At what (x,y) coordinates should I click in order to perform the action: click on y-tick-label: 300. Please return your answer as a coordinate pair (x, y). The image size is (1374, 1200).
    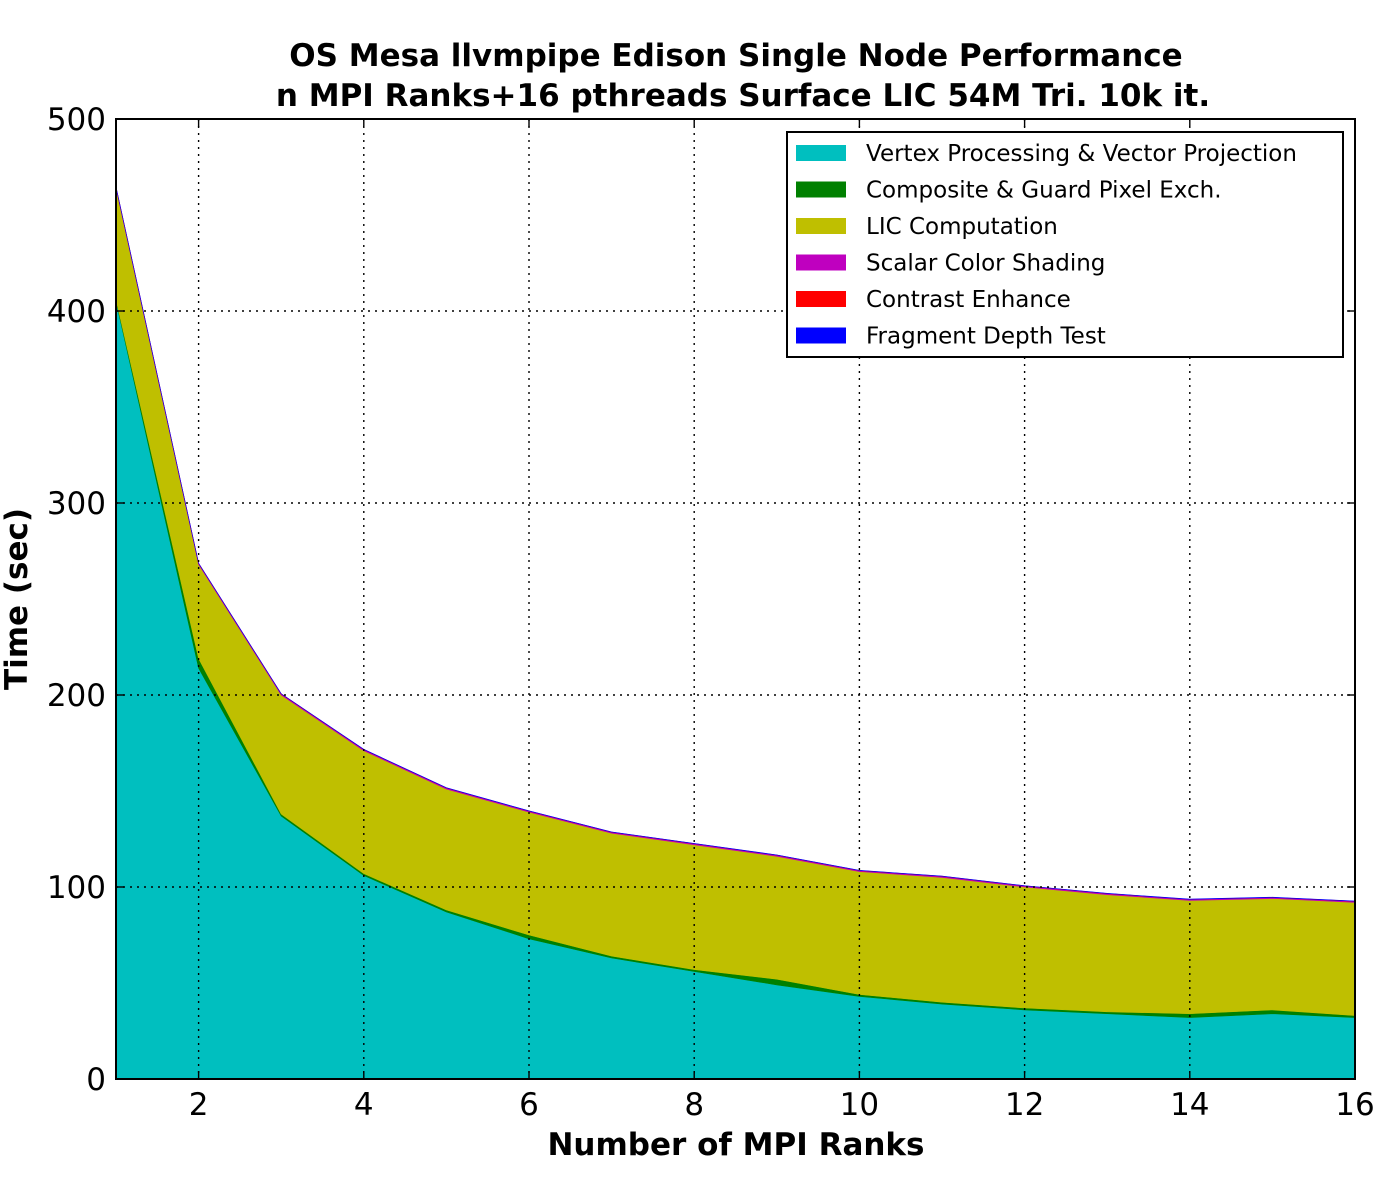
    Looking at the image, I should click on (76, 504).